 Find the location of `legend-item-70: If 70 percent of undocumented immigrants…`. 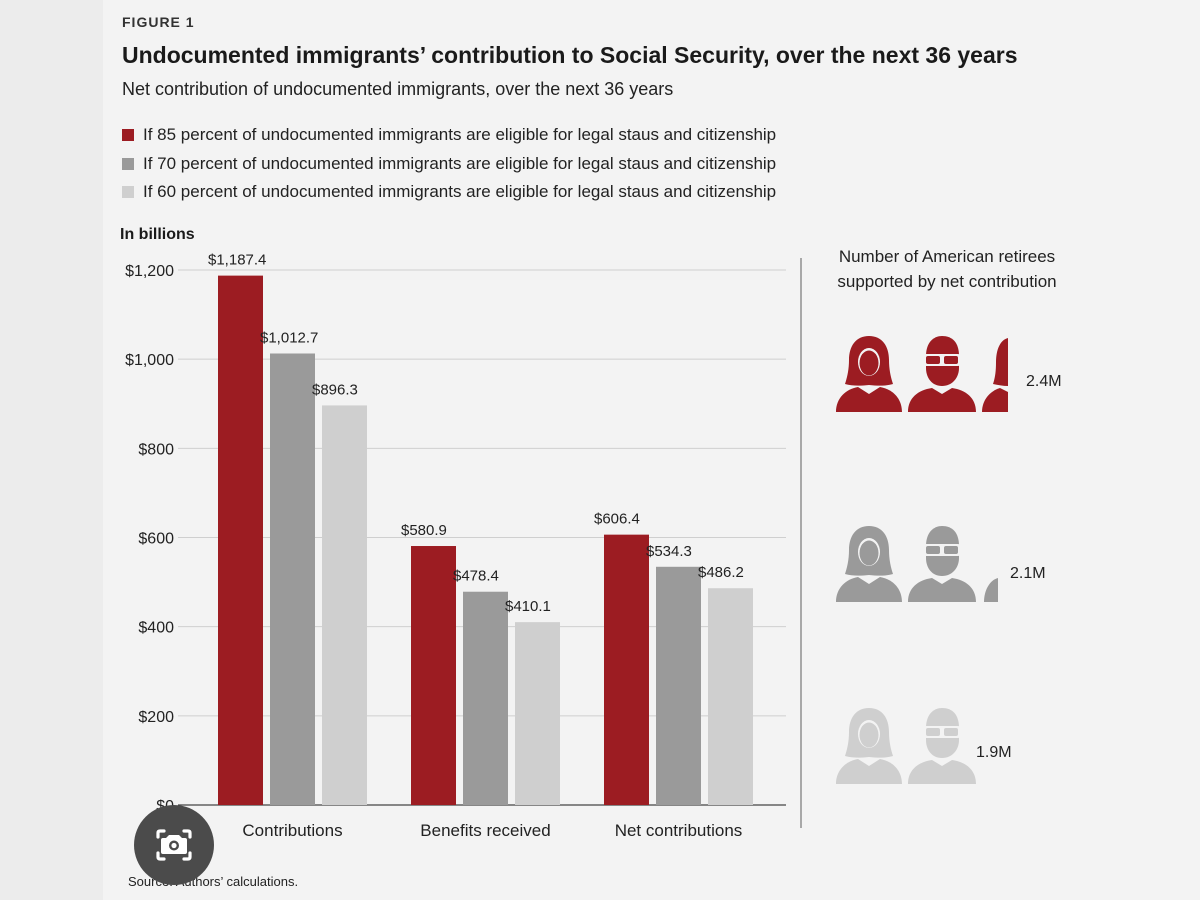

legend-item-70: If 70 percent of undocumented immigrants… is located at coordinates (449, 164).